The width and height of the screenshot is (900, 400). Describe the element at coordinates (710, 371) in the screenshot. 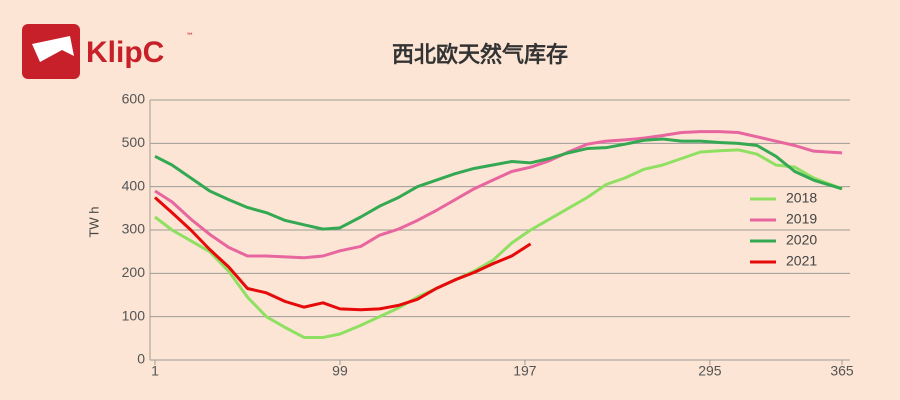

I see `x-tick-label: 295` at that location.